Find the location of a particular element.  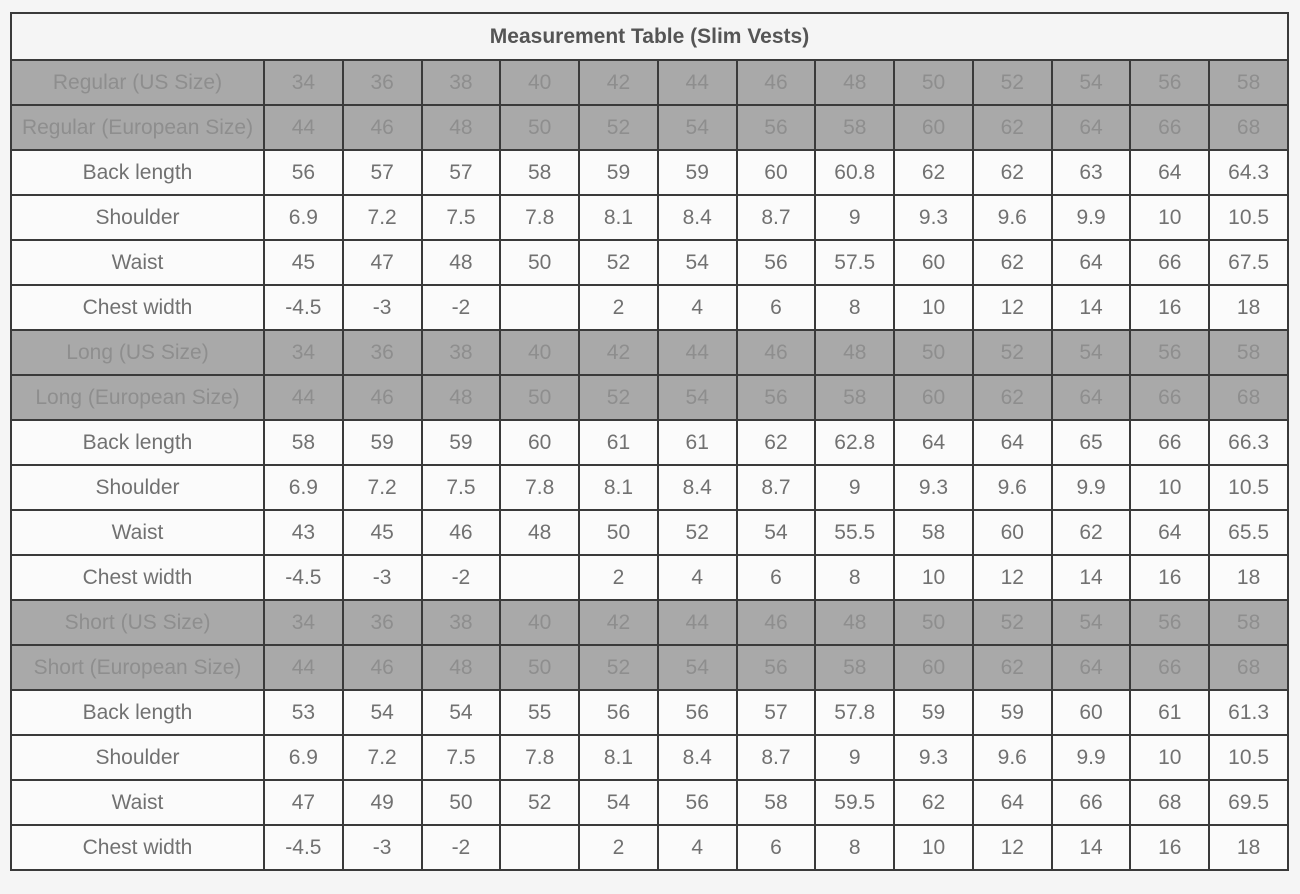

row-label: Waist is located at coordinates (137, 802).